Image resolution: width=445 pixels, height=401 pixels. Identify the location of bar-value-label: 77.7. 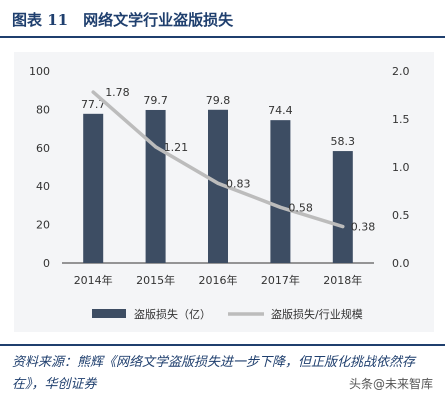
(93, 104).